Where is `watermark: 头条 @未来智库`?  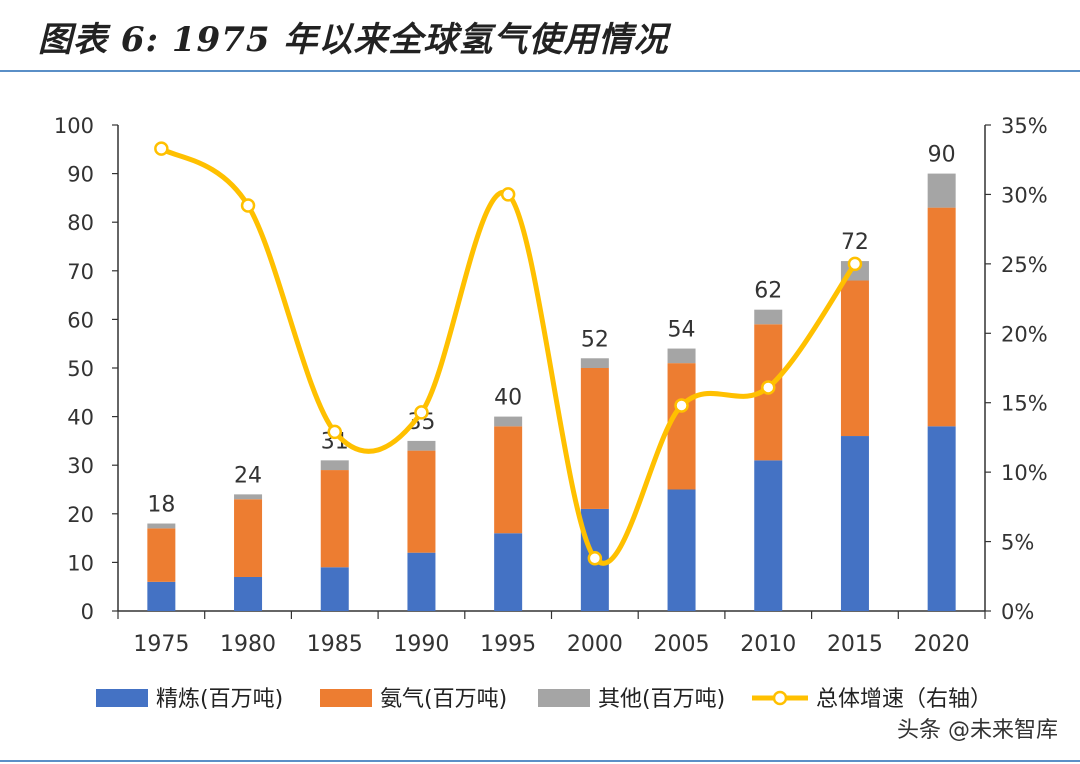 watermark: 头条 @未来智库 is located at coordinates (977, 730).